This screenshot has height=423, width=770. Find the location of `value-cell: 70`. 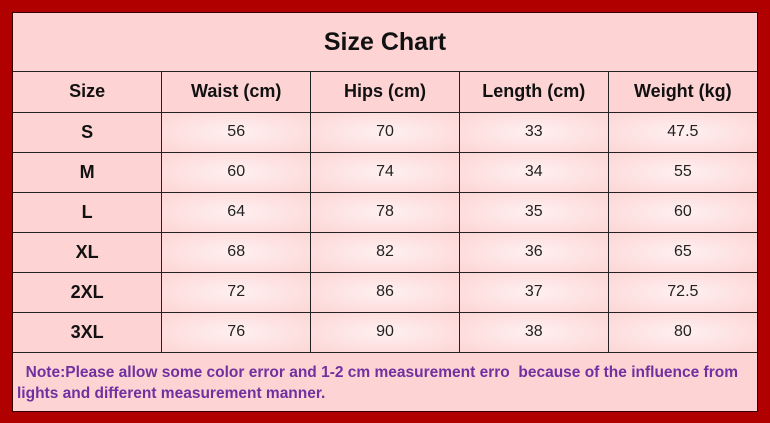

value-cell: 70 is located at coordinates (385, 132).